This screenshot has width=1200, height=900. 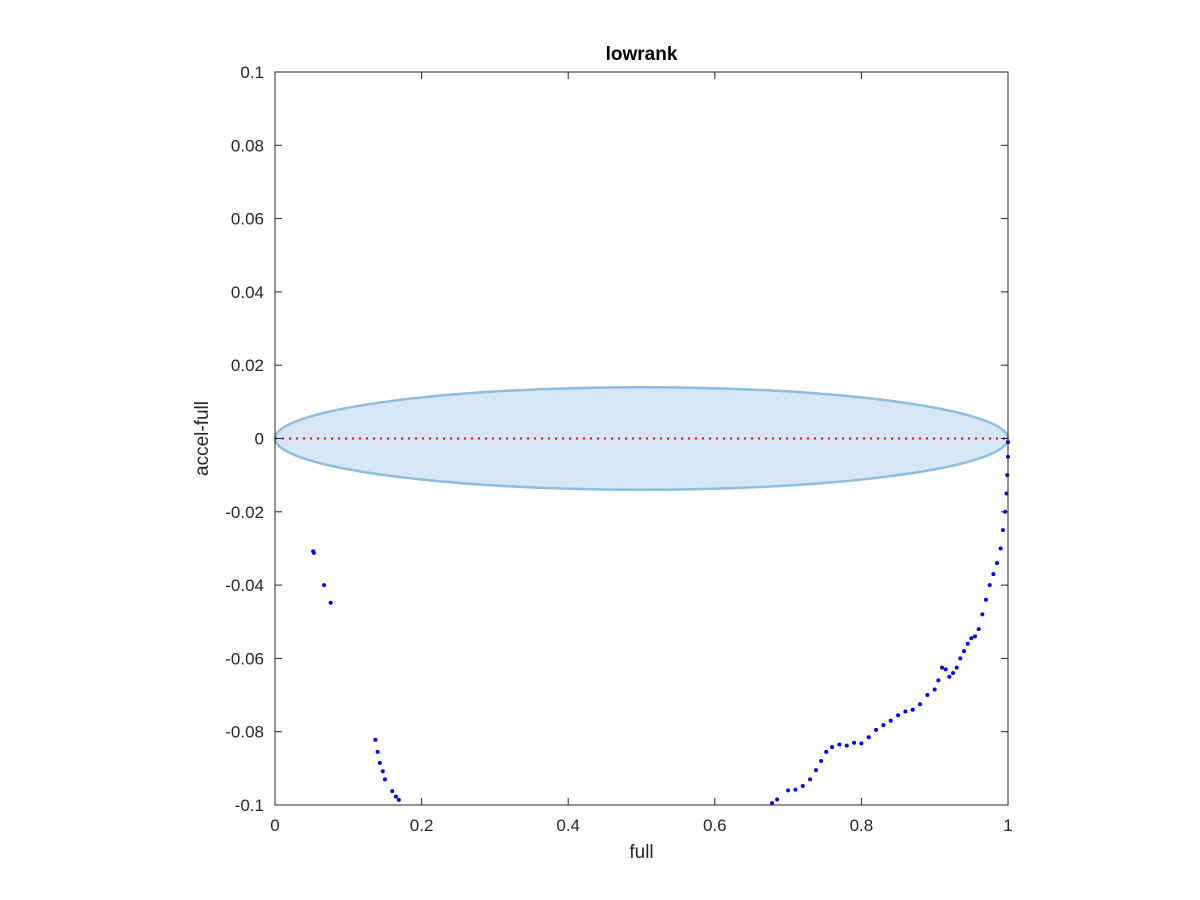 What do you see at coordinates (252, 72) in the screenshot?
I see `y-tick-label: 0.1` at bounding box center [252, 72].